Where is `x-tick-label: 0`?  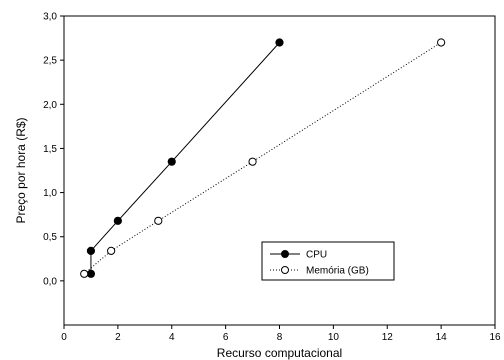
x-tick-label: 0 is located at coordinates (64, 337).